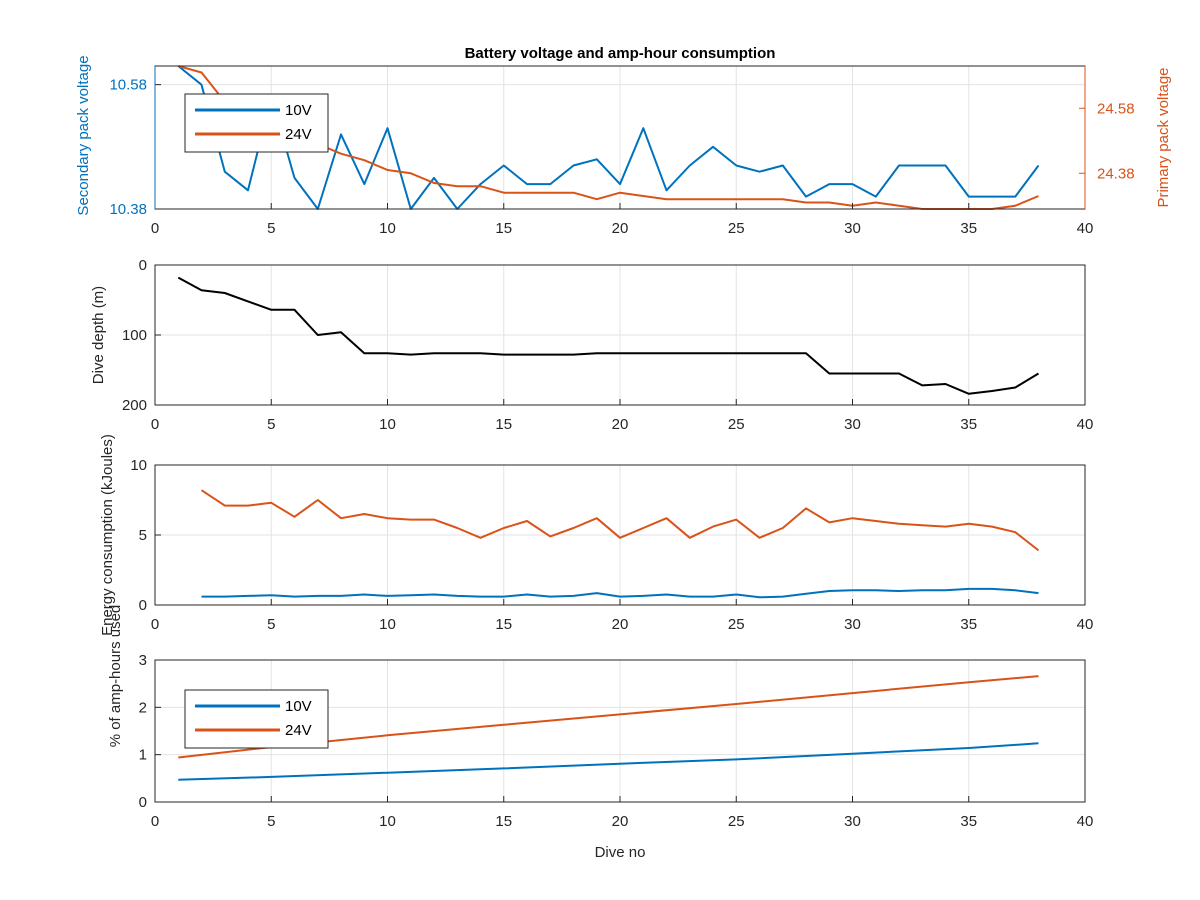 This screenshot has width=1200, height=900. Describe the element at coordinates (143, 660) in the screenshot. I see `y-tick-label: 3` at that location.